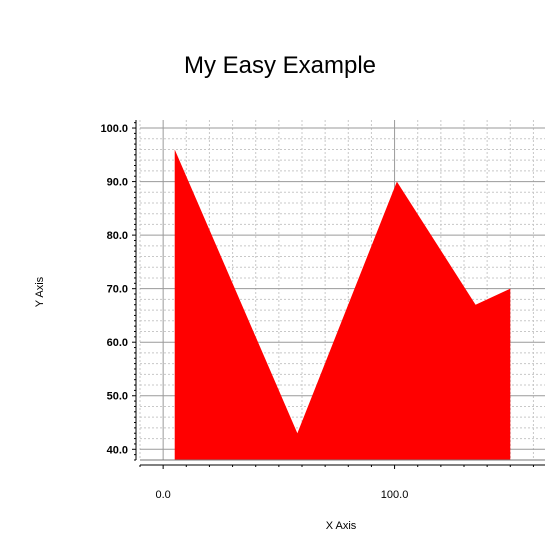 This screenshot has width=560, height=560. I want to click on x-tick-label: 100.0, so click(395, 495).